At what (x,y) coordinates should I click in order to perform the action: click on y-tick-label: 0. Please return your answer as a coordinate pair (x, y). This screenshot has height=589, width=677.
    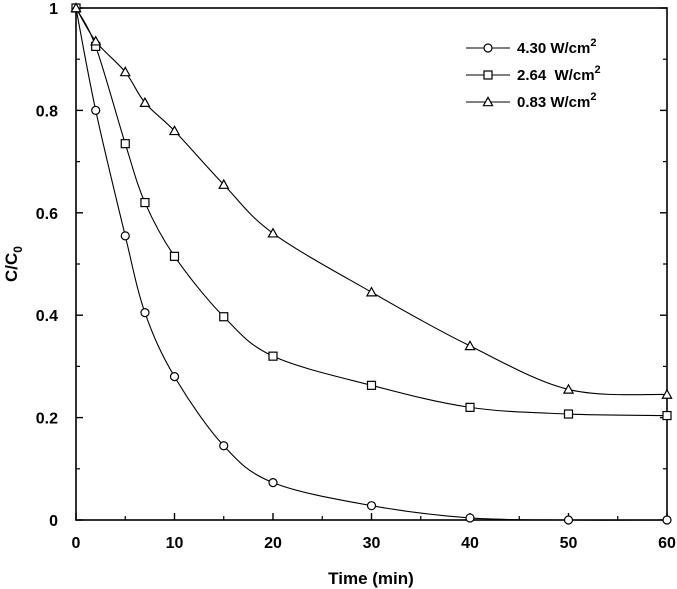
    Looking at the image, I should click on (53, 521).